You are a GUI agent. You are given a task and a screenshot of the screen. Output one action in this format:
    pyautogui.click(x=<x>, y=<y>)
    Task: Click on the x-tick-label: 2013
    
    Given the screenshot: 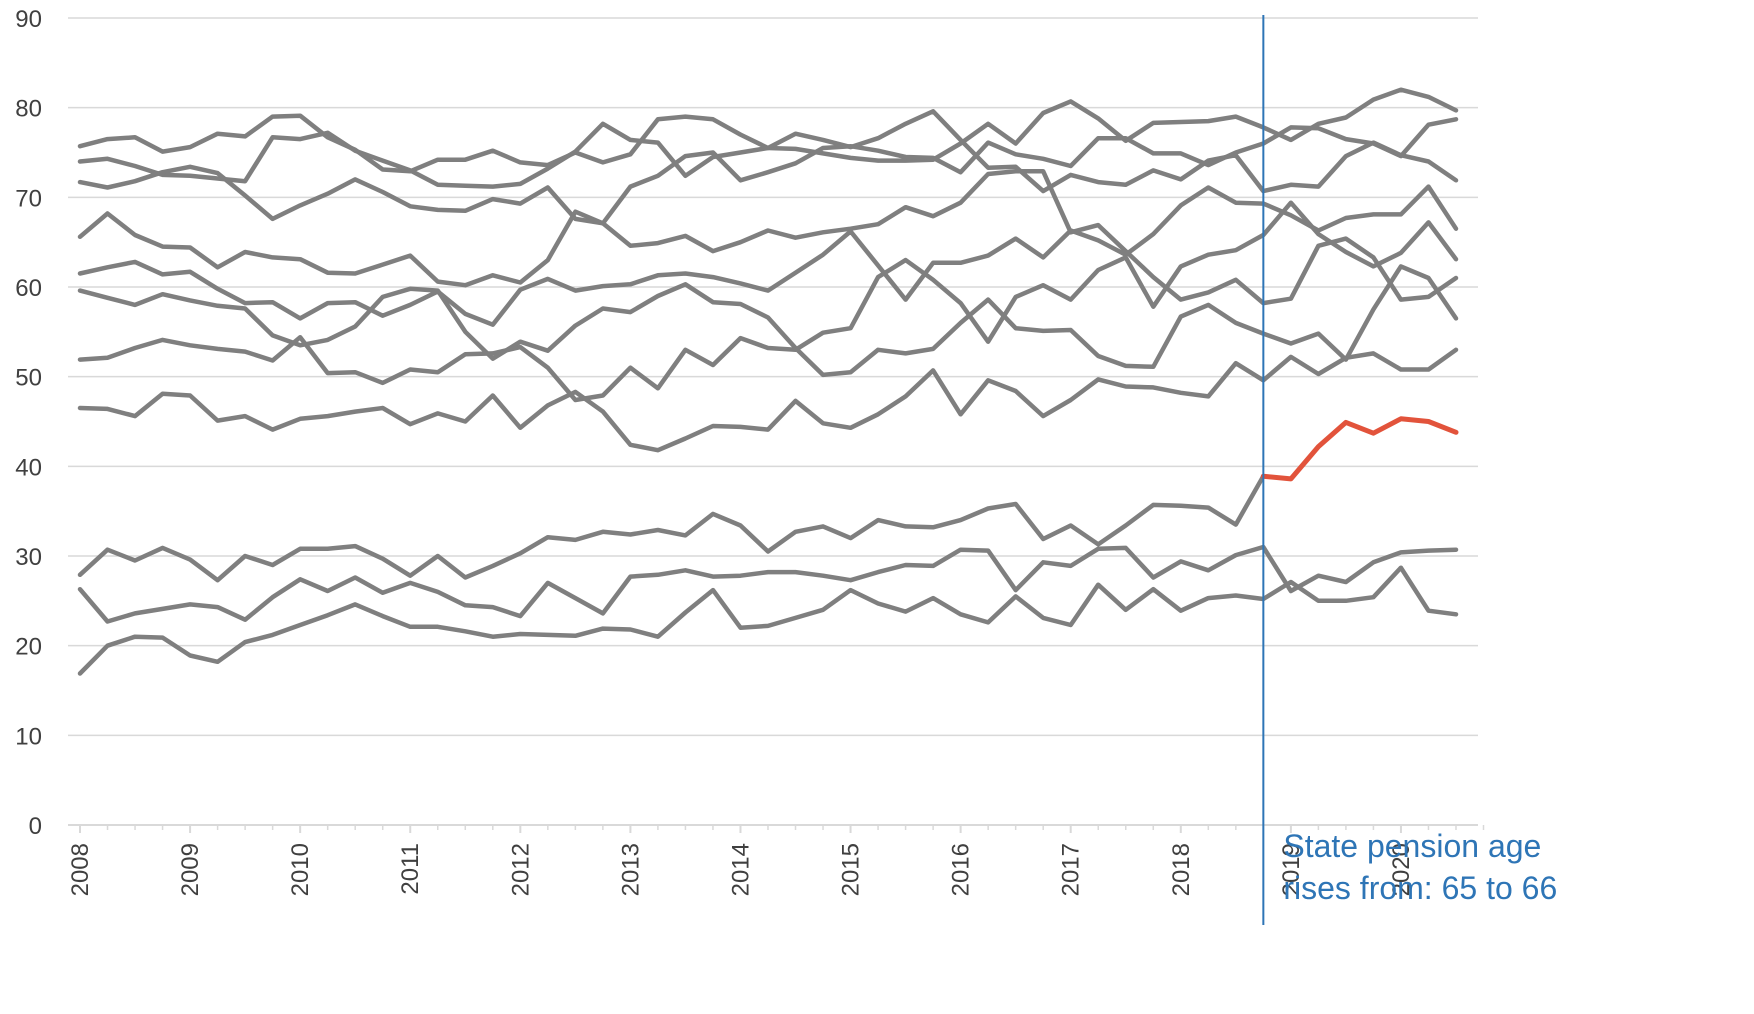 What is the action you would take?
    pyautogui.click(x=630, y=869)
    